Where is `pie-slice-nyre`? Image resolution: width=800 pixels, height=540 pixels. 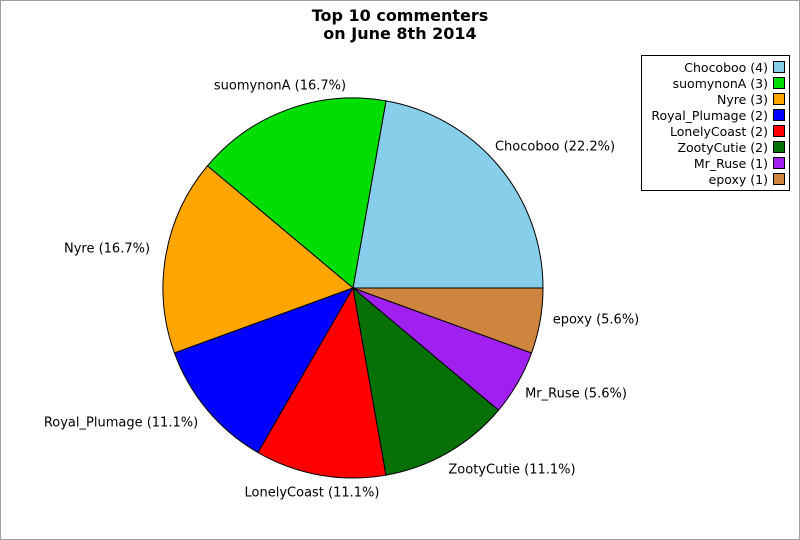 pie-slice-nyre is located at coordinates (258, 259).